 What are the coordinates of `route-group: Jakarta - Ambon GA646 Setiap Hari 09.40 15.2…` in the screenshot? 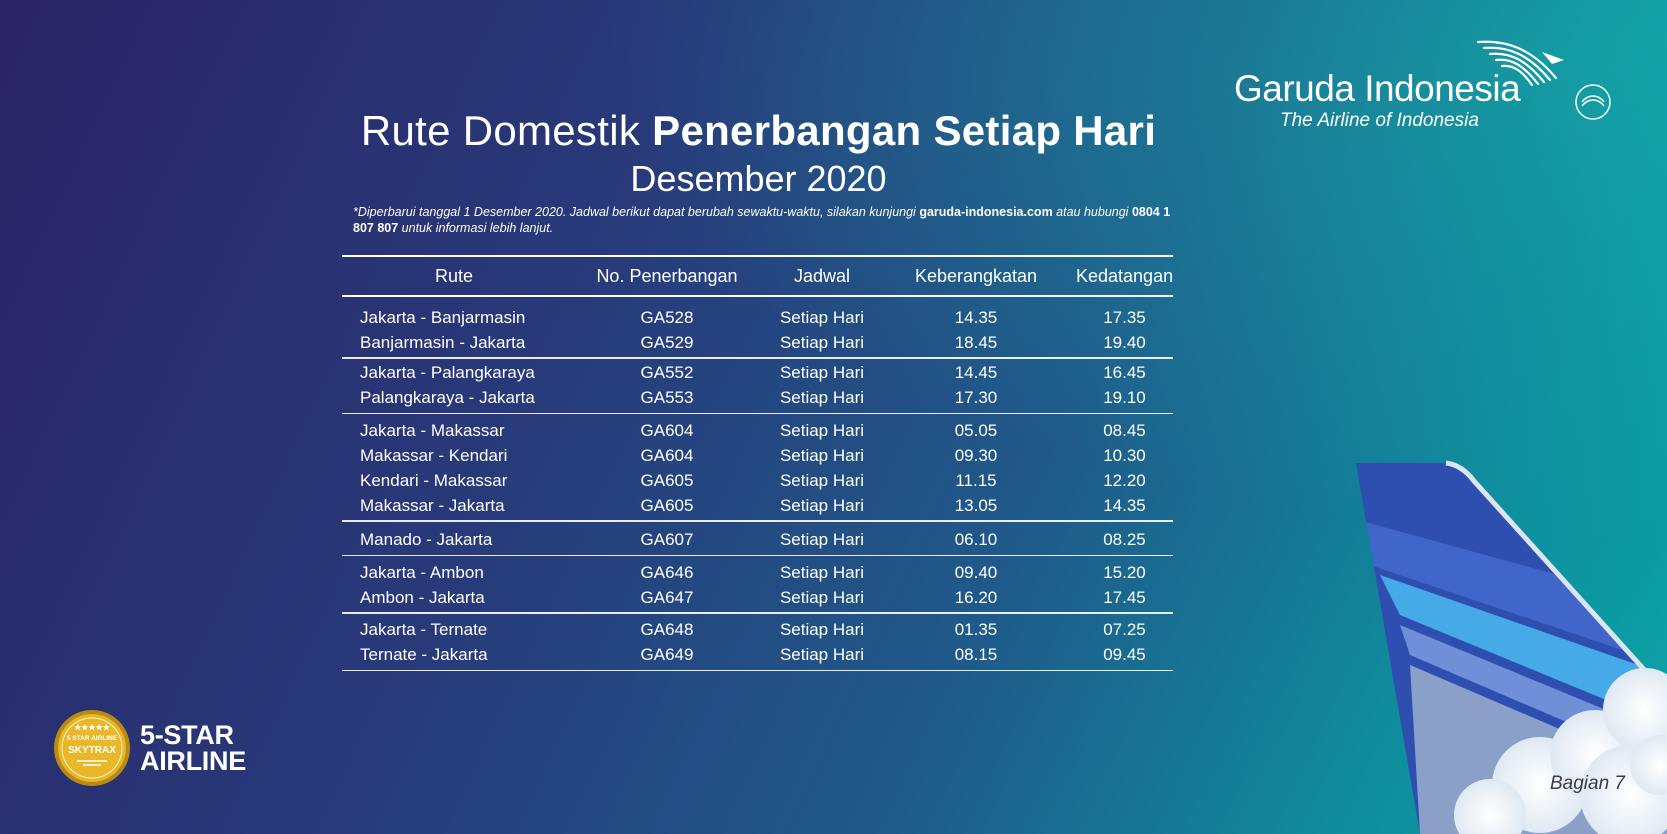 It's located at (757, 584).